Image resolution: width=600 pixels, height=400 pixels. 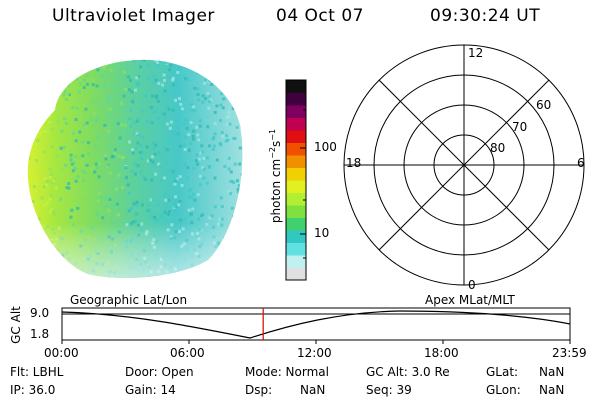 What do you see at coordinates (187, 353) in the screenshot?
I see `x-tick-1: 06:00` at bounding box center [187, 353].